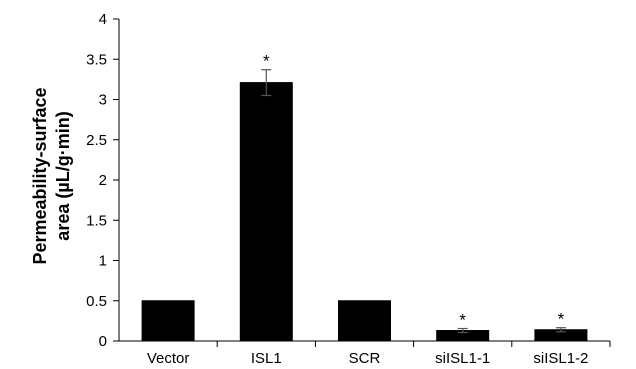 The height and width of the screenshot is (369, 636). Describe the element at coordinates (103, 100) in the screenshot. I see `y-tick-label: 3` at that location.